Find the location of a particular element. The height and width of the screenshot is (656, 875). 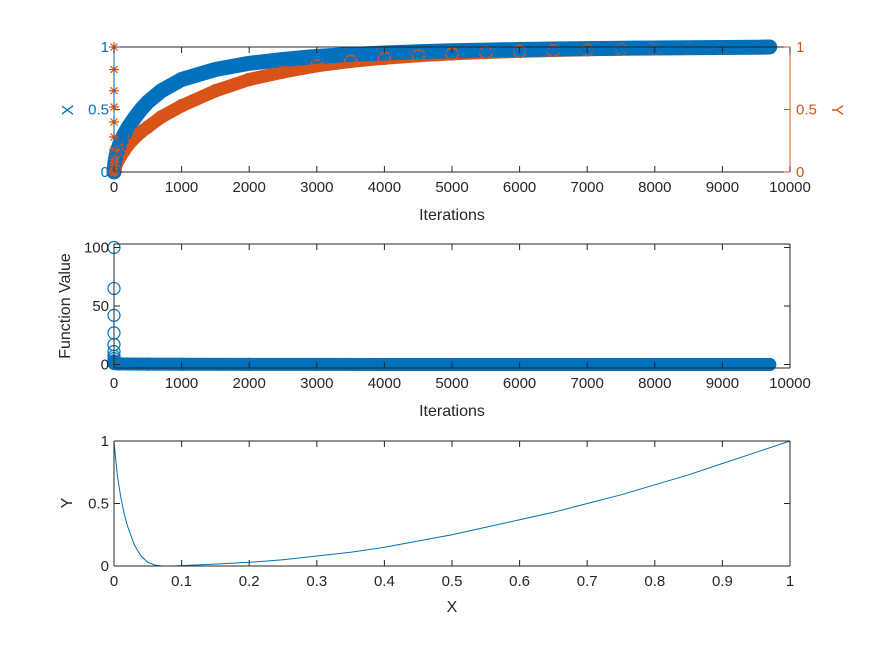

y-right-tick-label: 0 is located at coordinates (800, 172).